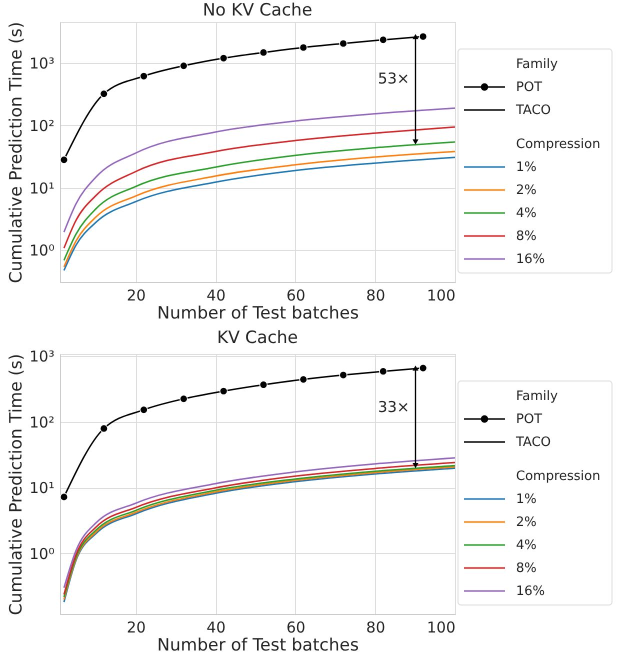 This screenshot has width=622, height=664. I want to click on chart-title: KV Cache, so click(257, 338).